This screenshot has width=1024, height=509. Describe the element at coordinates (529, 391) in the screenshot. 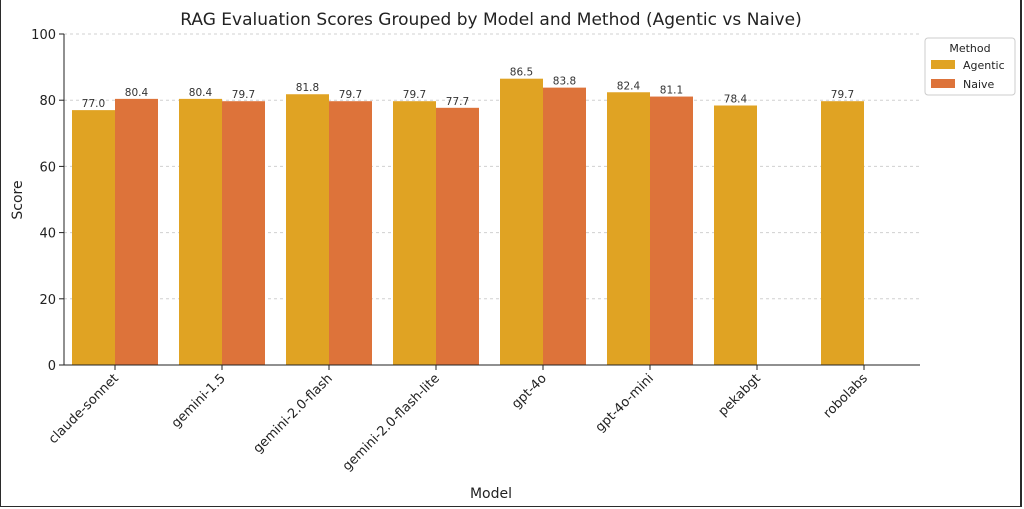

I see `x-tick-label: gpt-4o` at that location.